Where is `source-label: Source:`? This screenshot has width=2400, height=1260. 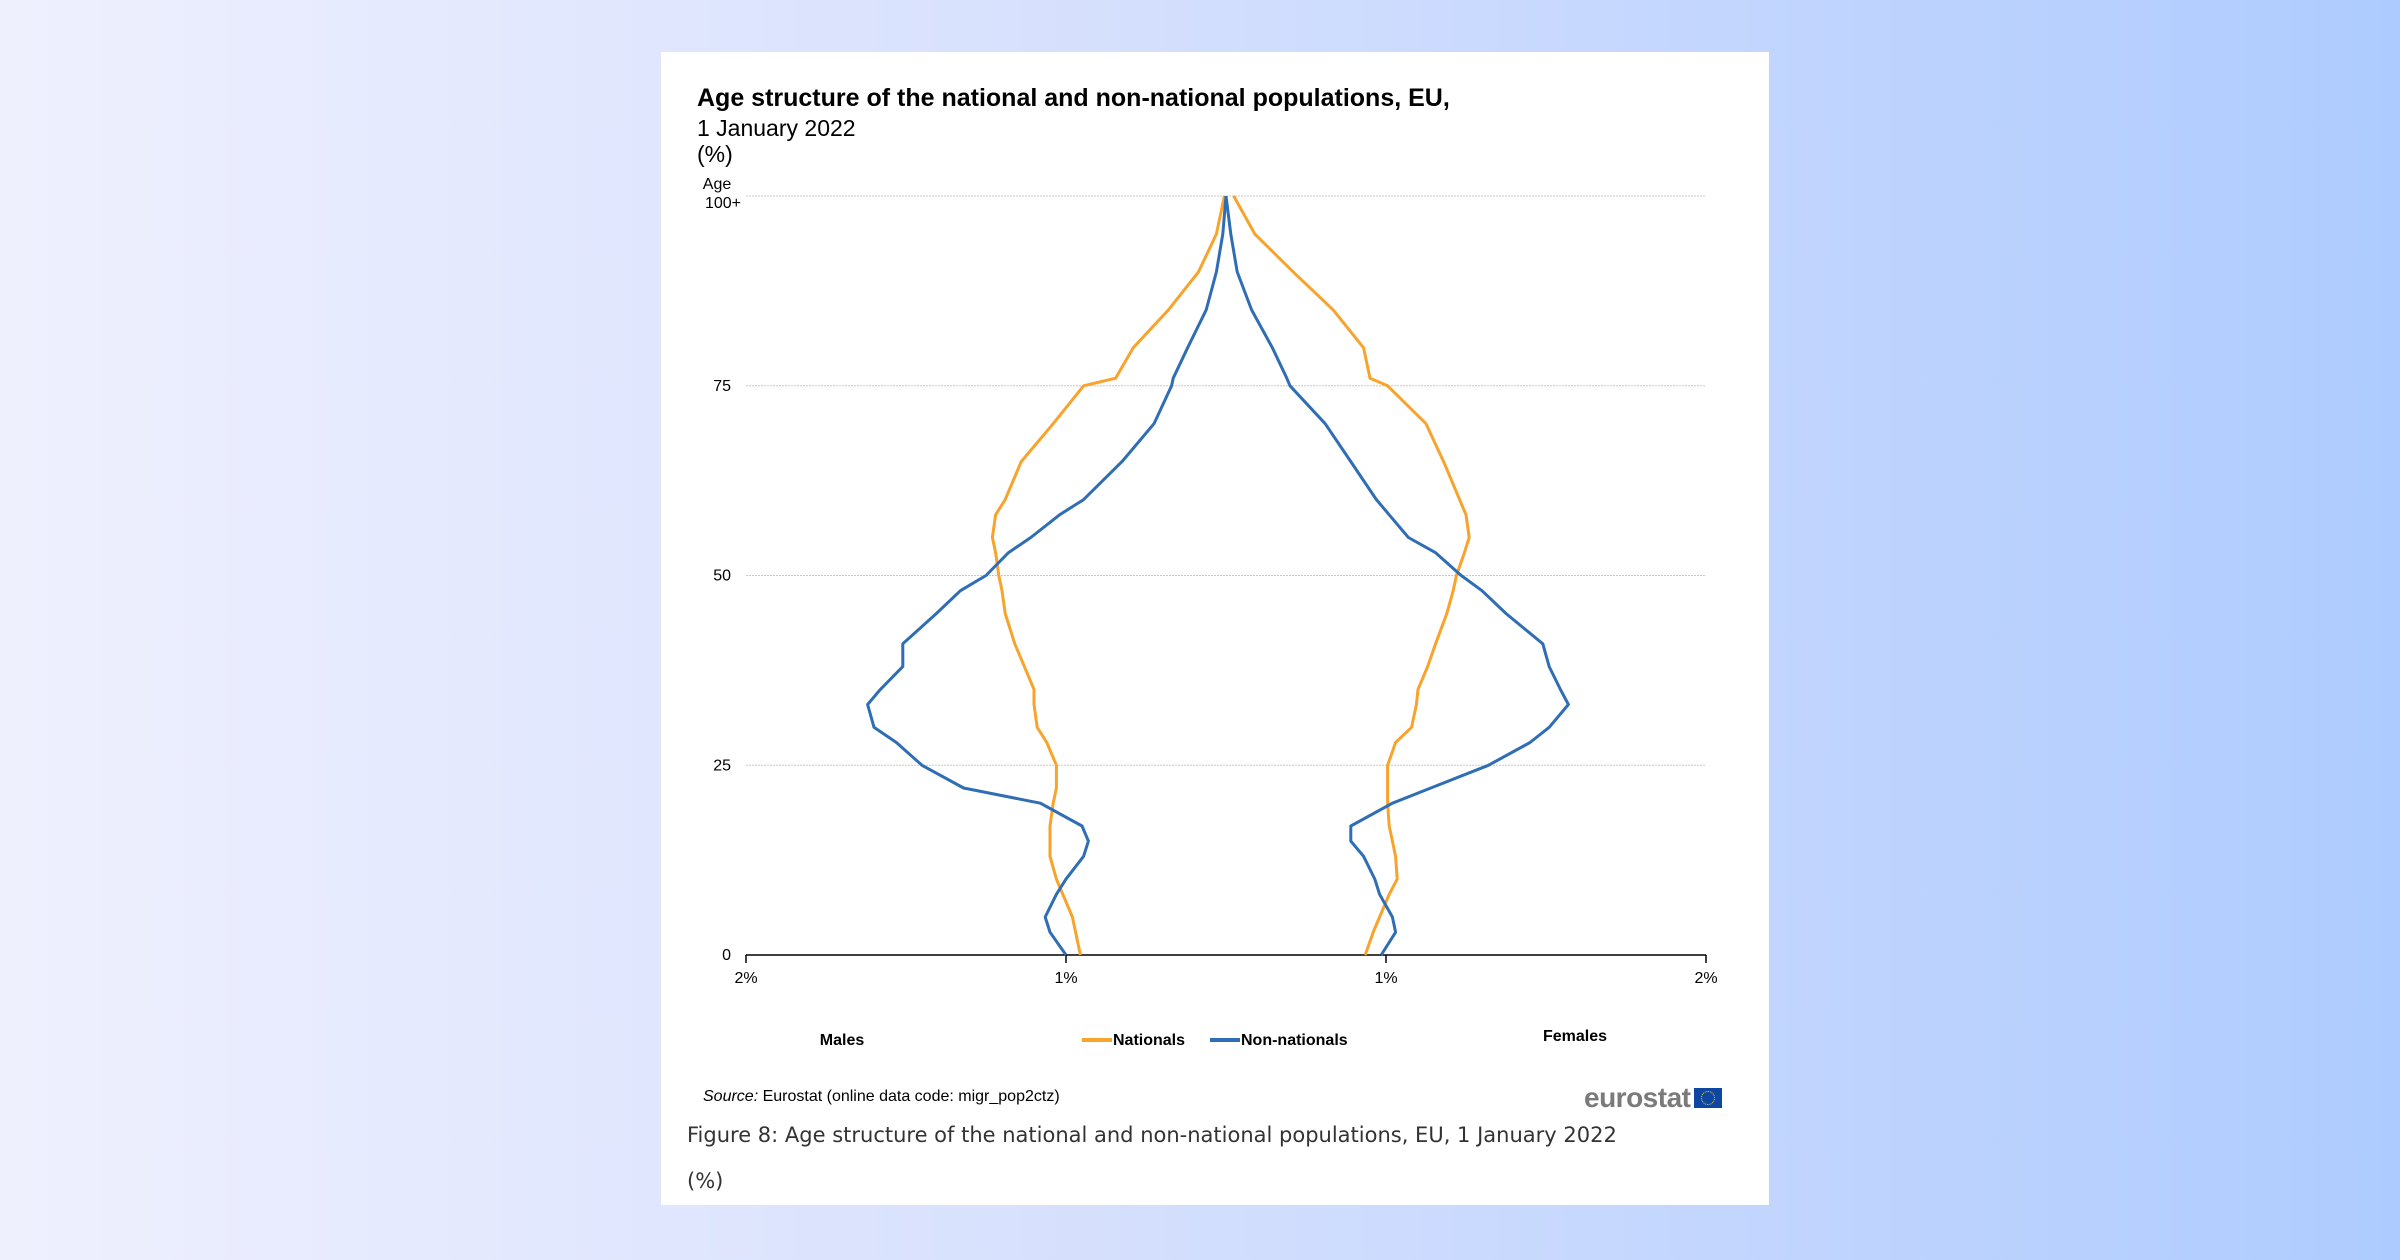
source-label: Source: is located at coordinates (731, 1096).